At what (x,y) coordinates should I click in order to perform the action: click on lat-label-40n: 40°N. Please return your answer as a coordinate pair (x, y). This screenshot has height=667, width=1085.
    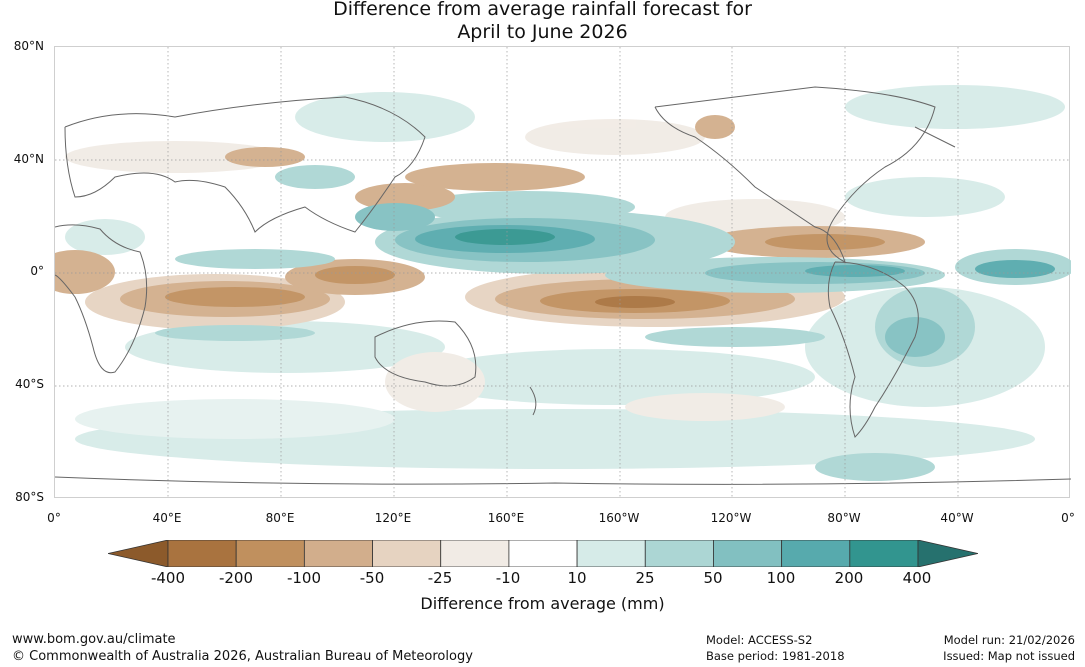
    Looking at the image, I should click on (28, 159).